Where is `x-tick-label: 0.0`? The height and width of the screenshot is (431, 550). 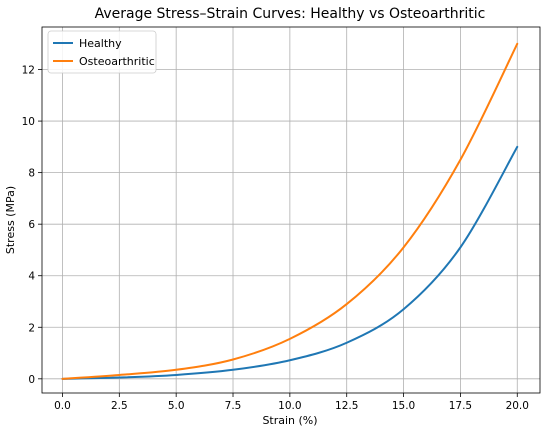
x-tick-label: 0.0 is located at coordinates (62, 406).